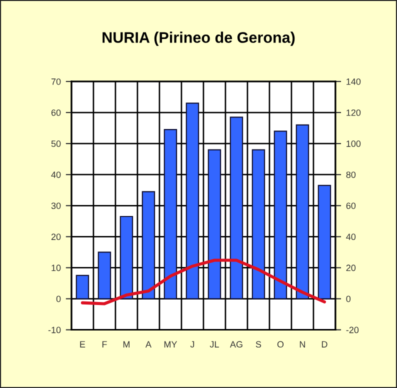  What do you see at coordinates (351, 268) in the screenshot?
I see `y2-tick-label: 20` at bounding box center [351, 268].